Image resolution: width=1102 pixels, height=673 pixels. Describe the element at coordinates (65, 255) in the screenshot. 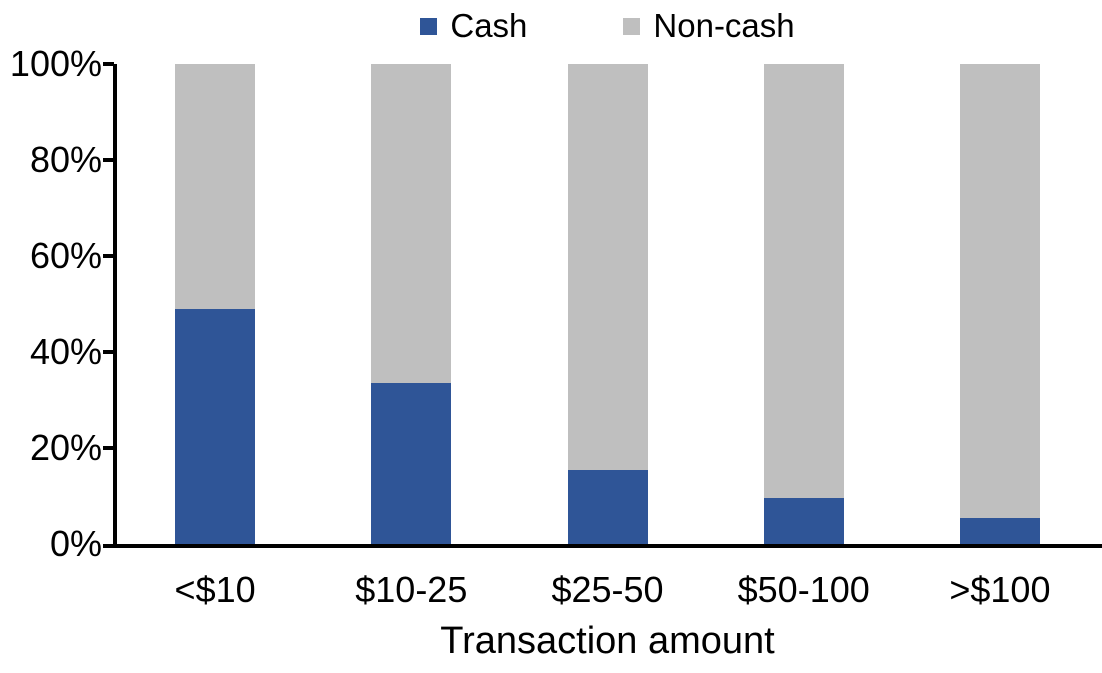

I see `y-tick-label: 60%` at that location.